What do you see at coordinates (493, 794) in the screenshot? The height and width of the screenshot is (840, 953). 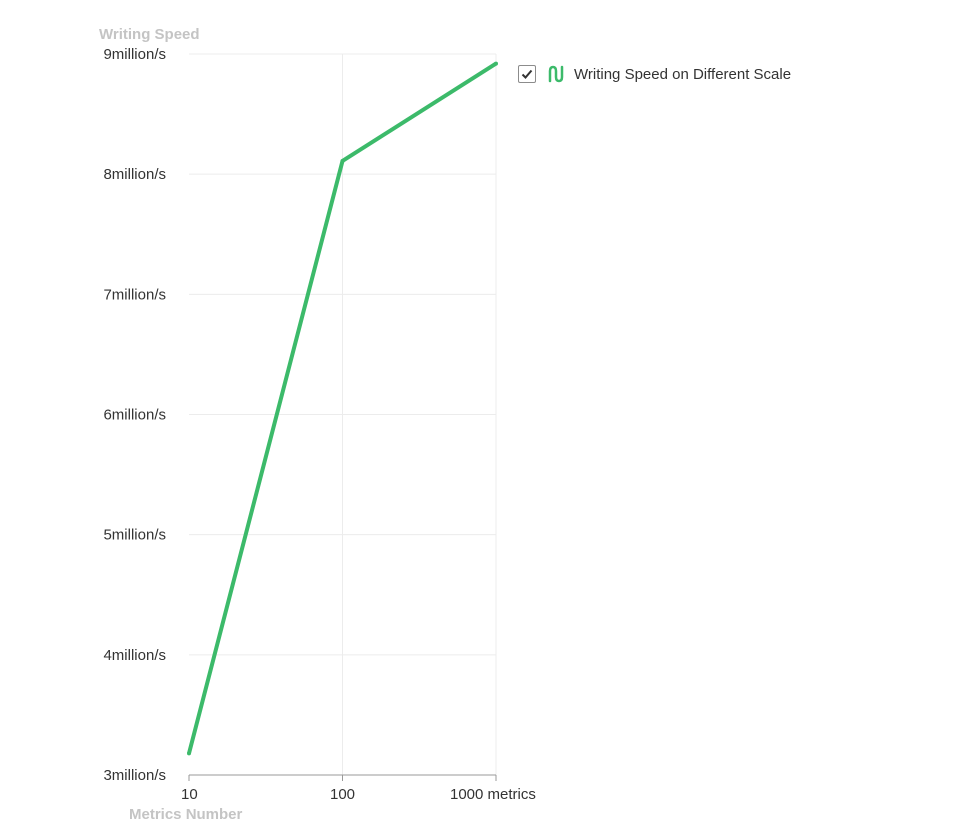 I see `x-tick-label: 1000 metrics` at bounding box center [493, 794].